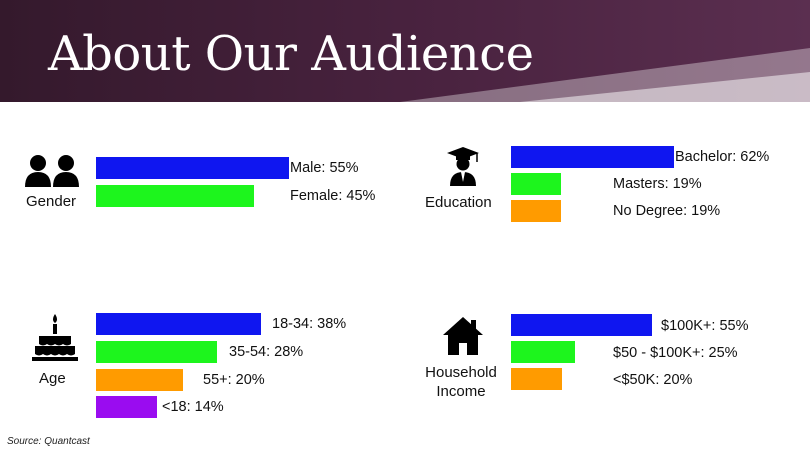 The width and height of the screenshot is (810, 456). I want to click on bar-label-masters: Masters: 19%, so click(657, 184).